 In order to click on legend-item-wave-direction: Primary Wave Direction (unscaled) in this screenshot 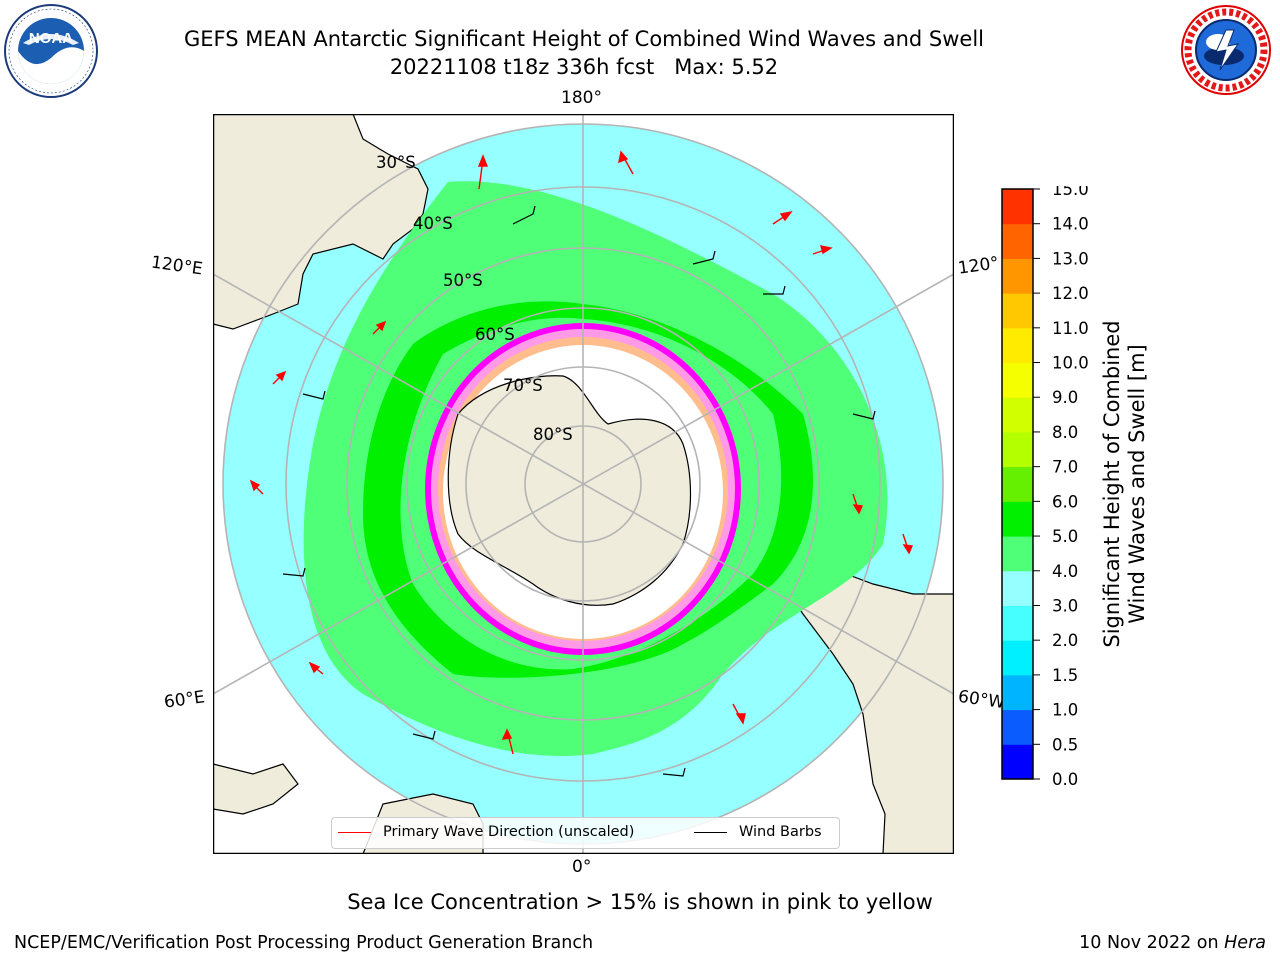, I will do `click(486, 832)`.